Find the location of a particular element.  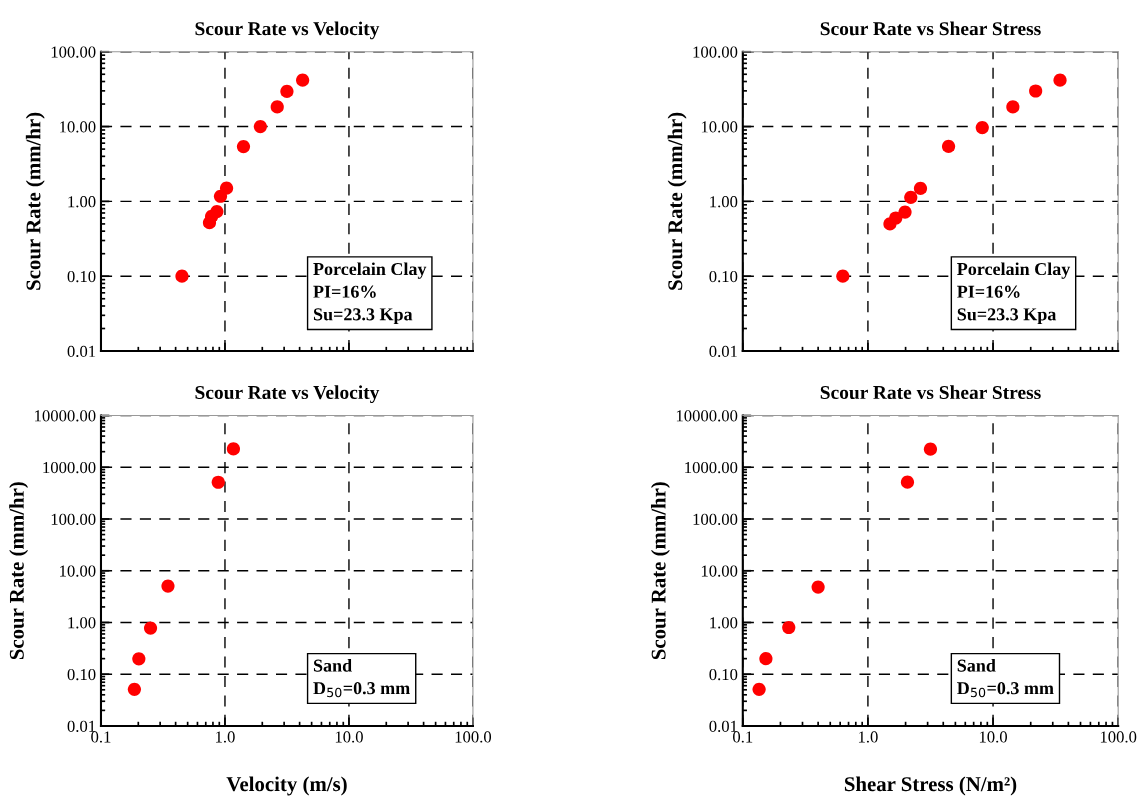

x-axis-title: Velocity (m/s) is located at coordinates (286, 786).